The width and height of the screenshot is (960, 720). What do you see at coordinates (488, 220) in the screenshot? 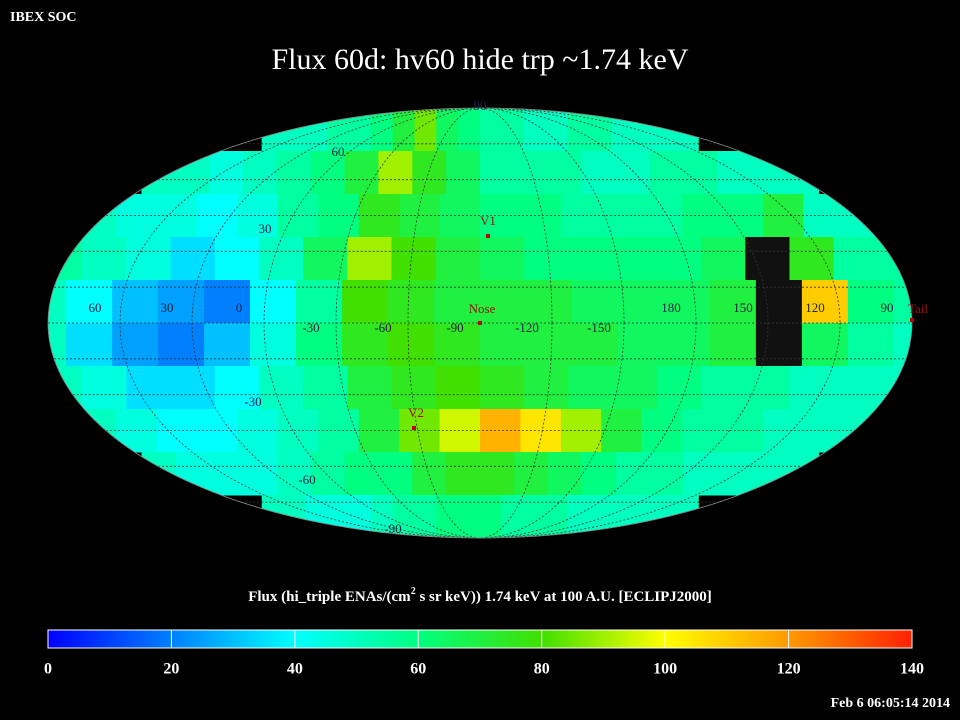
I see `marker-label: V1` at bounding box center [488, 220].